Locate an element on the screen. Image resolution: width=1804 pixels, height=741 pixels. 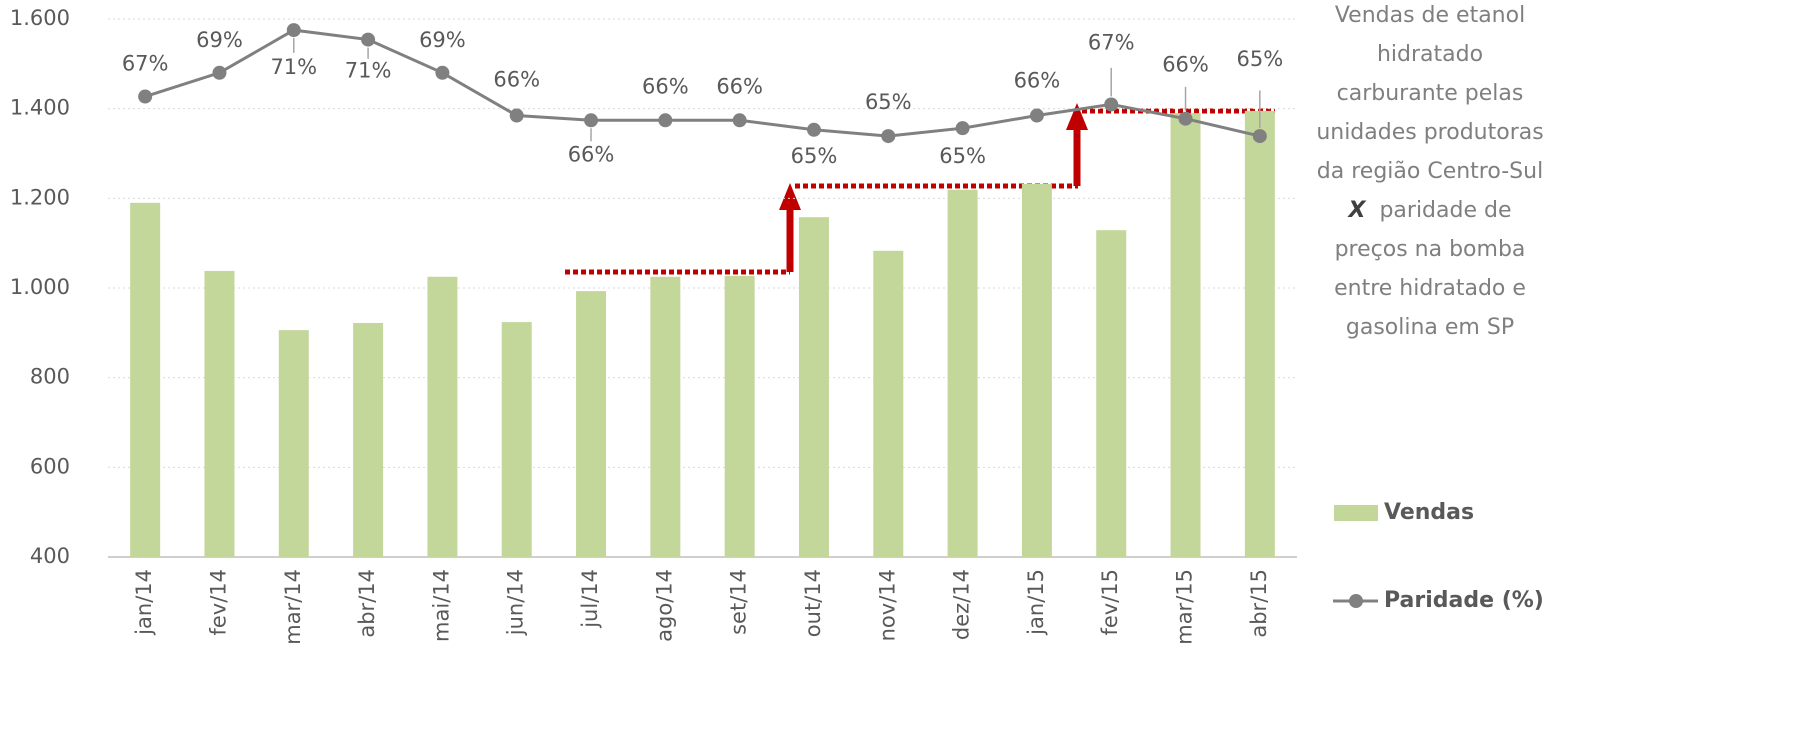
title-line: gasolina em SP is located at coordinates (1430, 327).